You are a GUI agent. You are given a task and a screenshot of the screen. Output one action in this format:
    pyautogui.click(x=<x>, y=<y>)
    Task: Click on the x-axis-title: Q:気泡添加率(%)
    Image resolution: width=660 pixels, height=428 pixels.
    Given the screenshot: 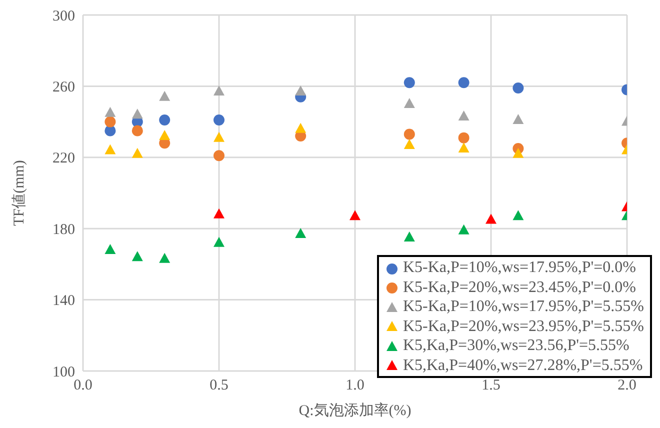 What is the action you would take?
    pyautogui.click(x=355, y=410)
    